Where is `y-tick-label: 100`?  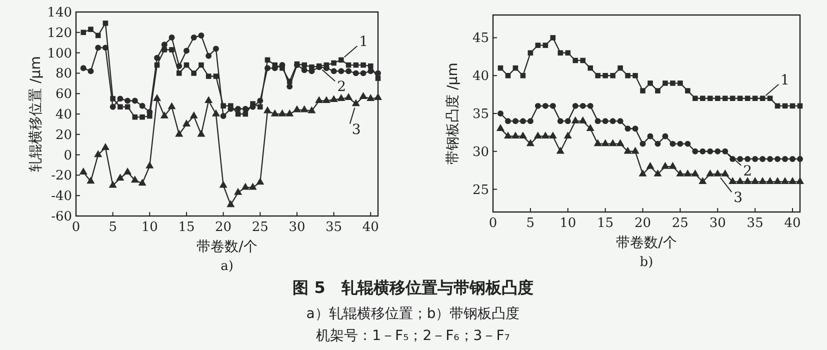 y-tick-label: 100 is located at coordinates (59, 54).